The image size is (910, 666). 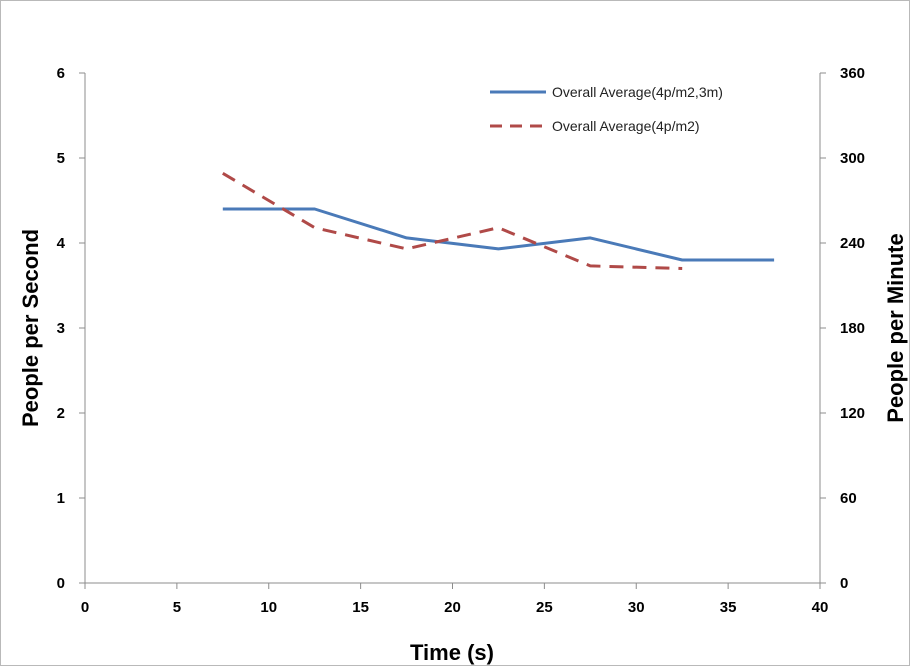 What do you see at coordinates (852, 73) in the screenshot?
I see `y2-tick-label: 360` at bounding box center [852, 73].